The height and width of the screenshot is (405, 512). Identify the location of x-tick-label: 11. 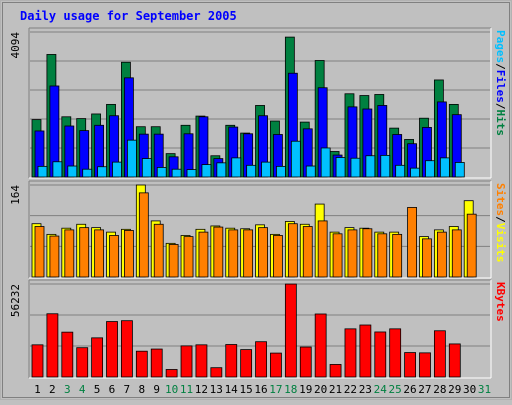
(186, 389).